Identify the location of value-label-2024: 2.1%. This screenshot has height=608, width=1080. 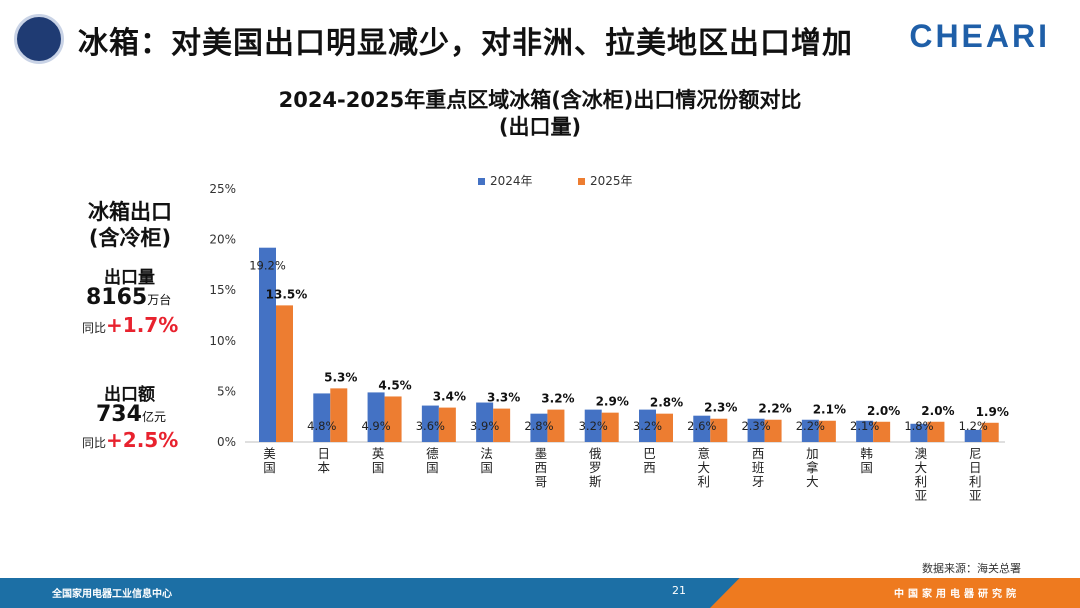
(864, 426).